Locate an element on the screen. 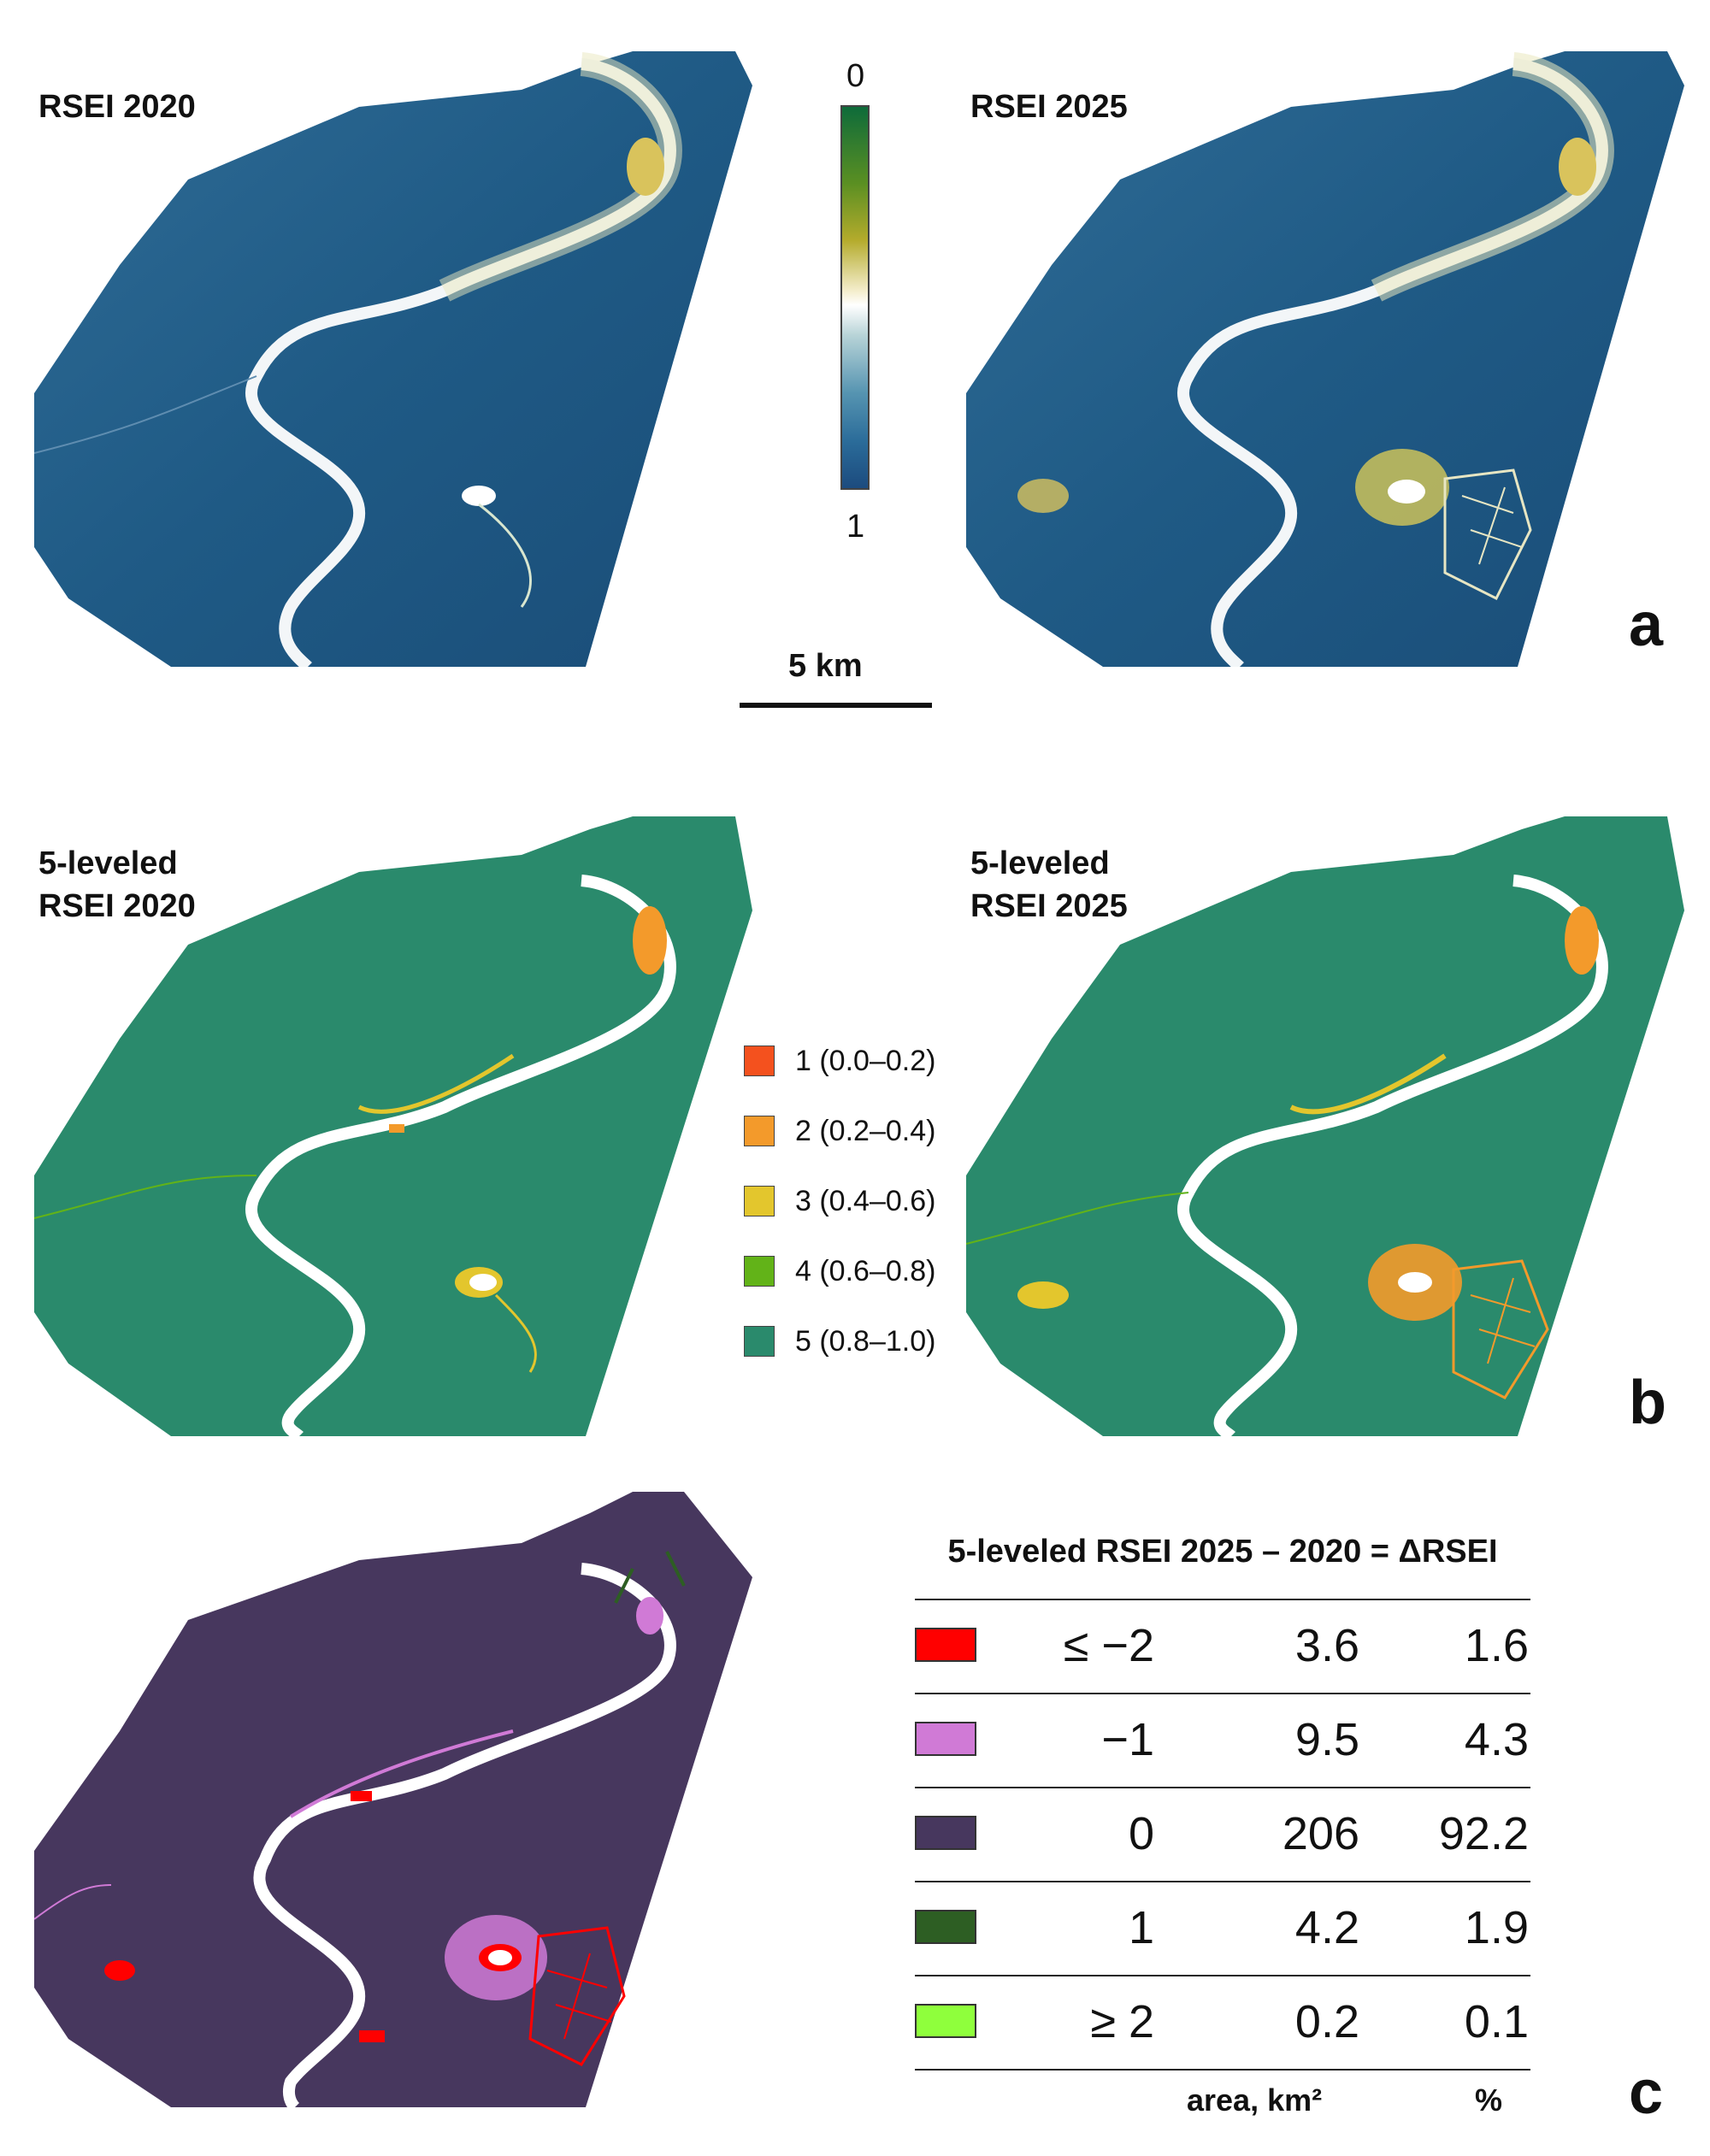 The image size is (1710, 2156). area-value: 4.2 is located at coordinates (1326, 1927).